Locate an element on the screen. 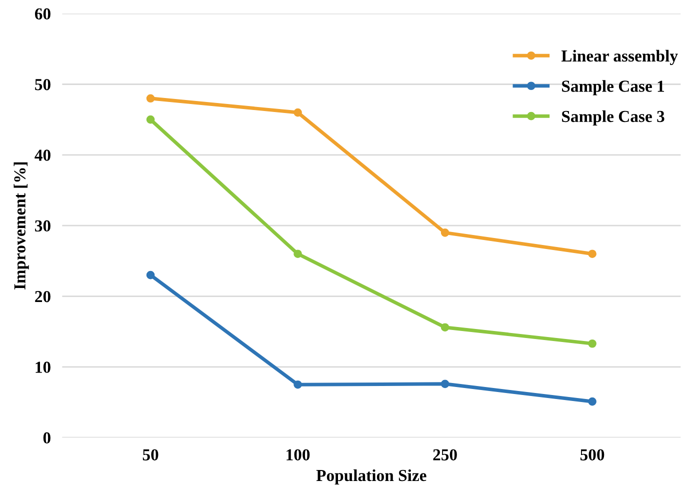  y-axis-title: Improvement [%] is located at coordinates (21, 226).